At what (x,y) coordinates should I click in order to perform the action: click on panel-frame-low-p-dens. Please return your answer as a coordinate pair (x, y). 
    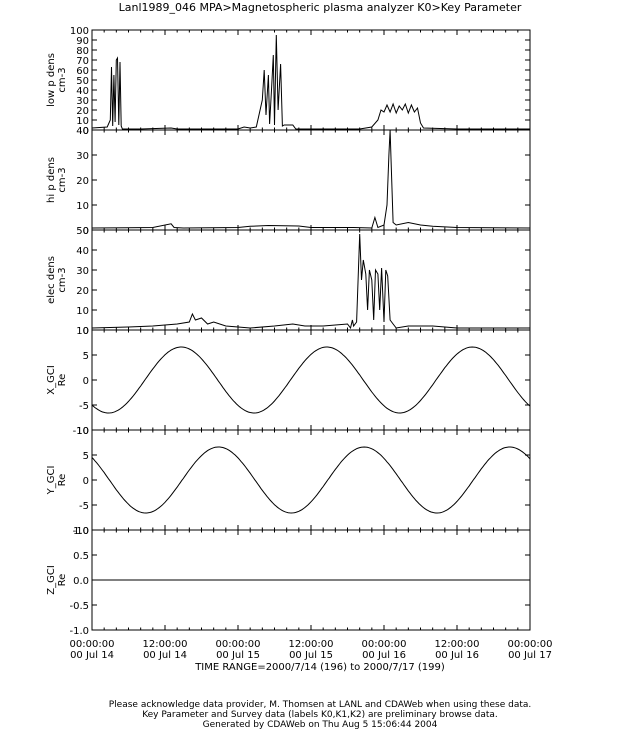
    Looking at the image, I should click on (311, 80).